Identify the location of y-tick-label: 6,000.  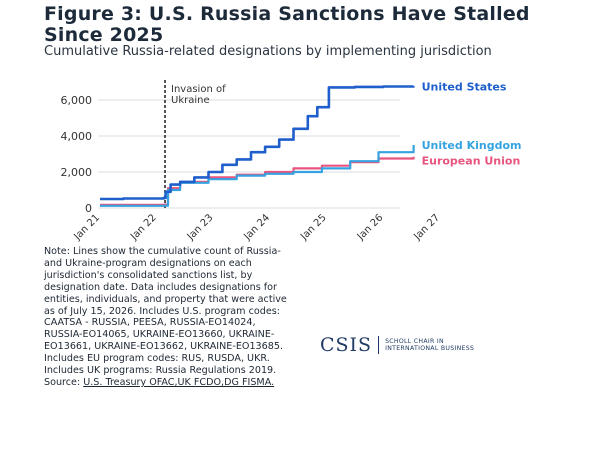
(77, 100).